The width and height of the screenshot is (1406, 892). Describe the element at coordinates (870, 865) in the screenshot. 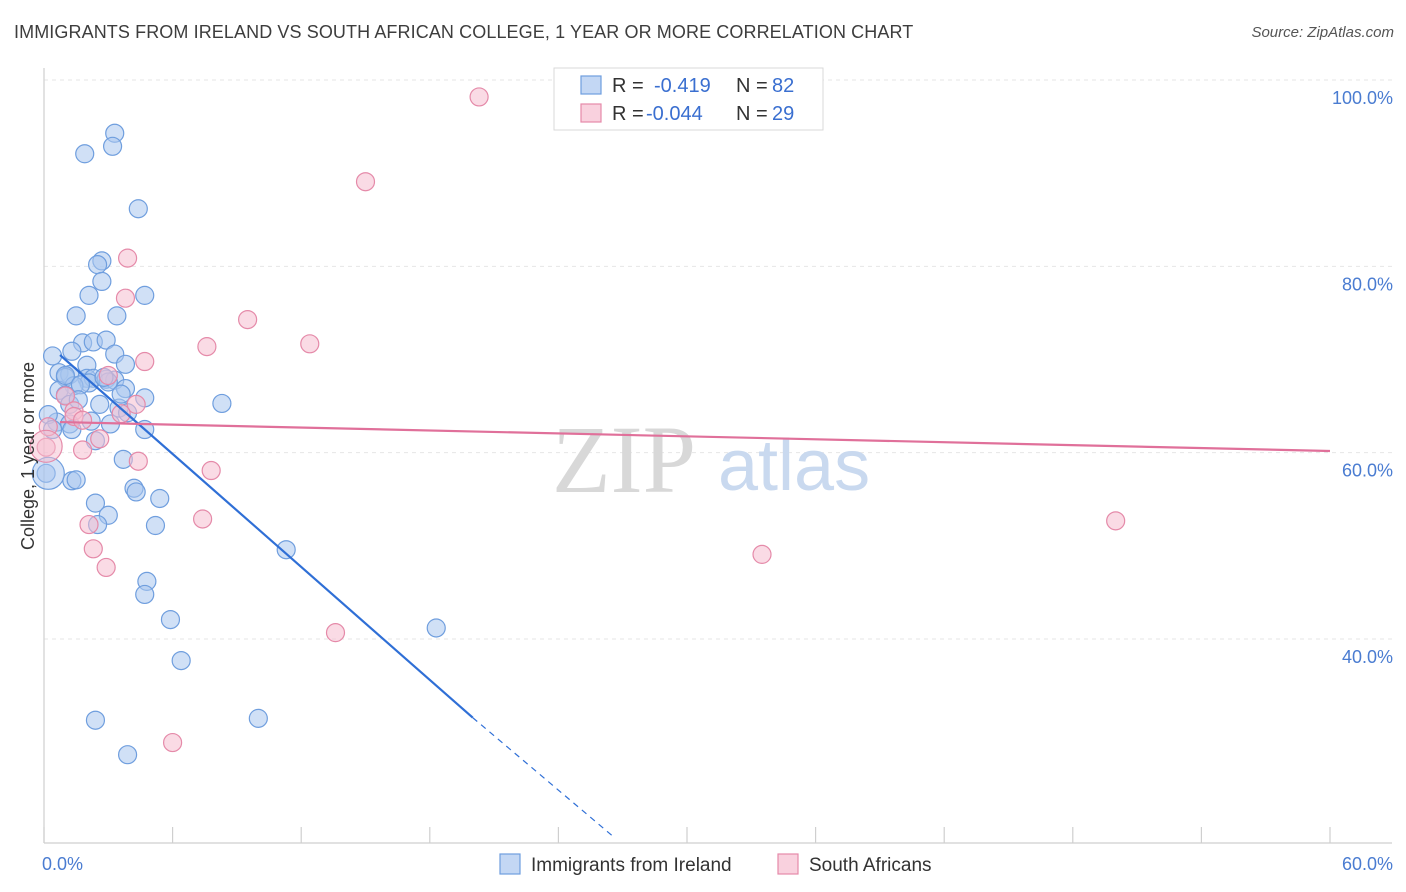

I see `bottom-legend-label-sa: South Africans` at that location.